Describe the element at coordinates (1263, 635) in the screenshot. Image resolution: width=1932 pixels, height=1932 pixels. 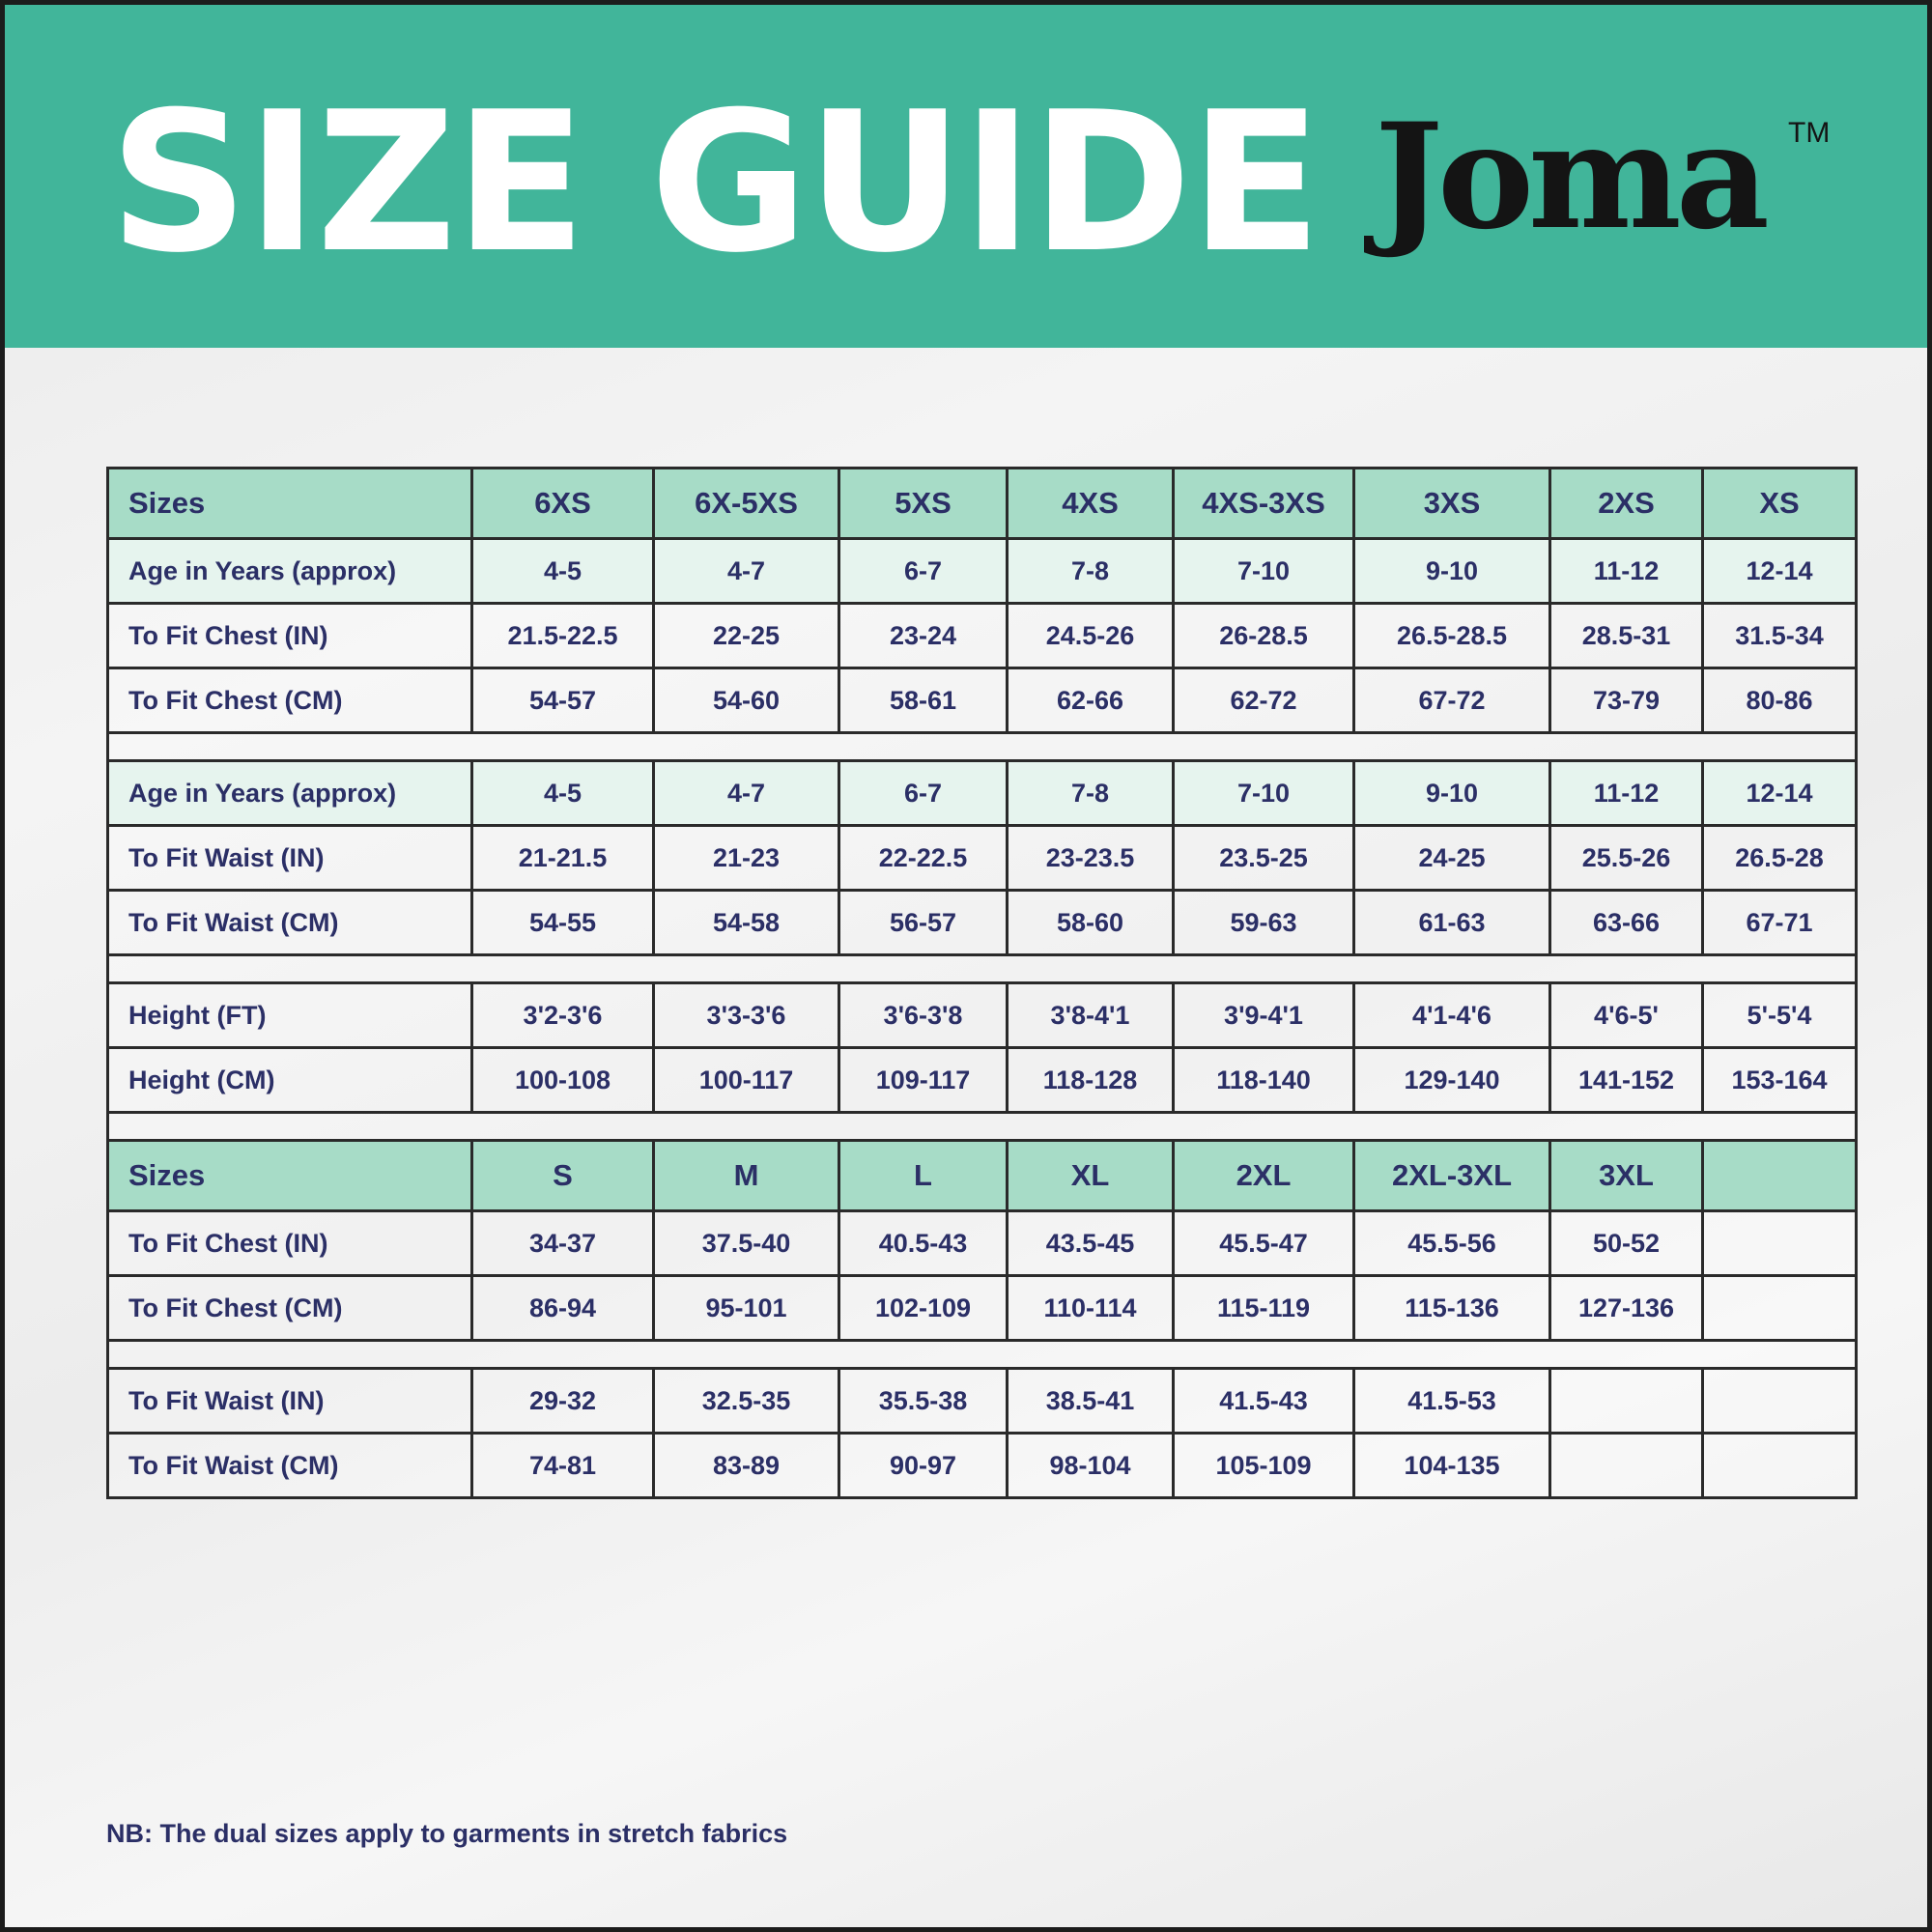
I see `table-cell: 26-28.5` at that location.